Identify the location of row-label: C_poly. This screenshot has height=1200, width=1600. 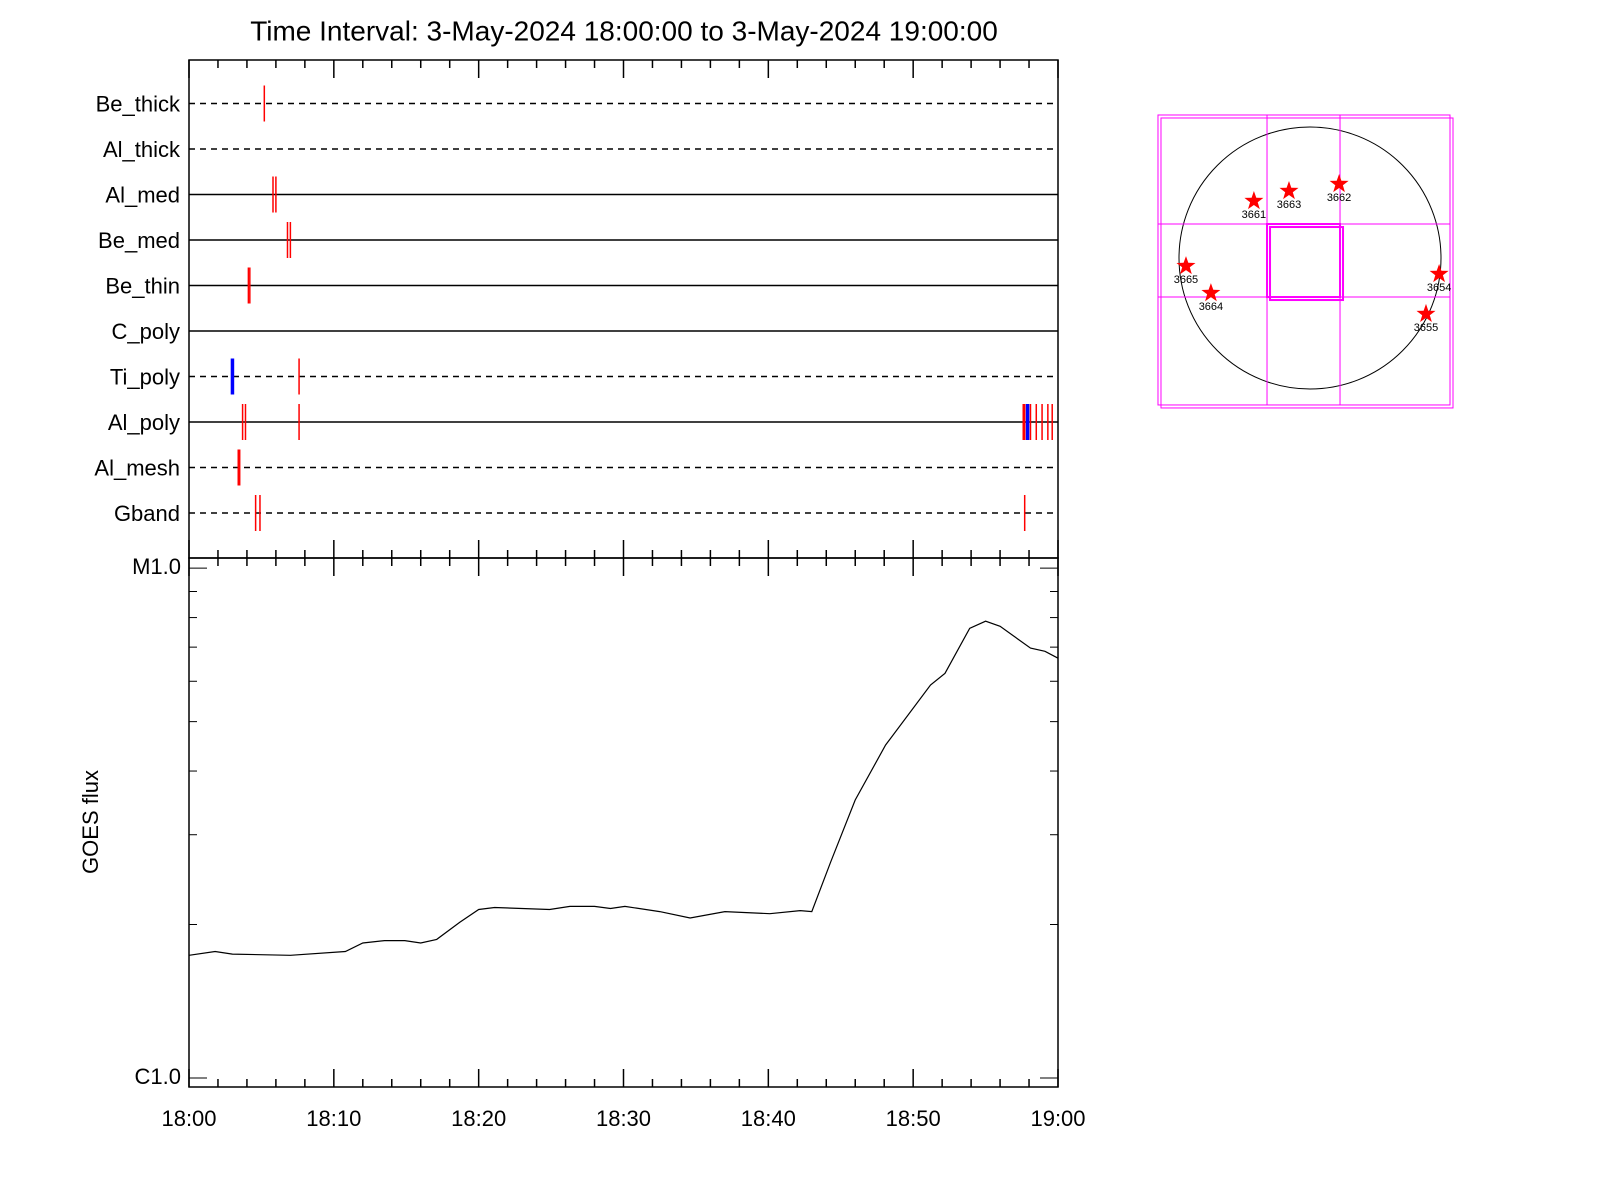
(146, 331).